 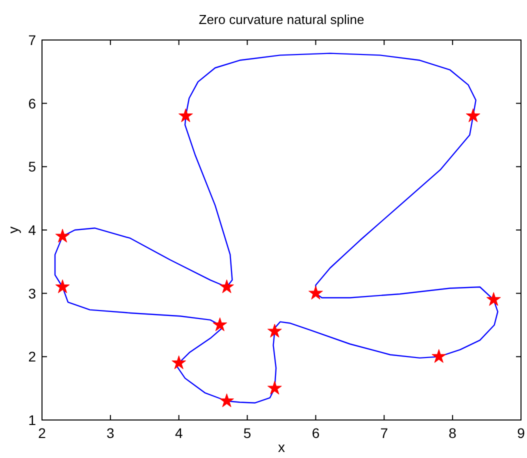 What do you see at coordinates (110, 433) in the screenshot?
I see `x-tick-label: 3` at bounding box center [110, 433].